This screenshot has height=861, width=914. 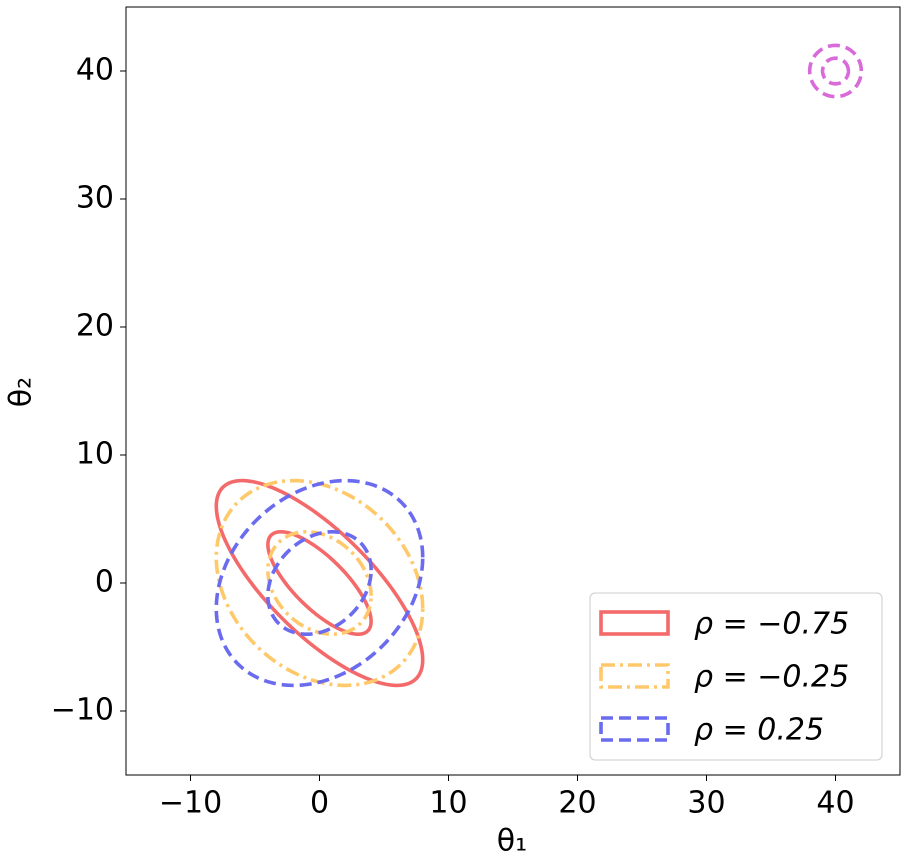 What do you see at coordinates (21, 392) in the screenshot?
I see `y-axis-label: θ₂` at bounding box center [21, 392].